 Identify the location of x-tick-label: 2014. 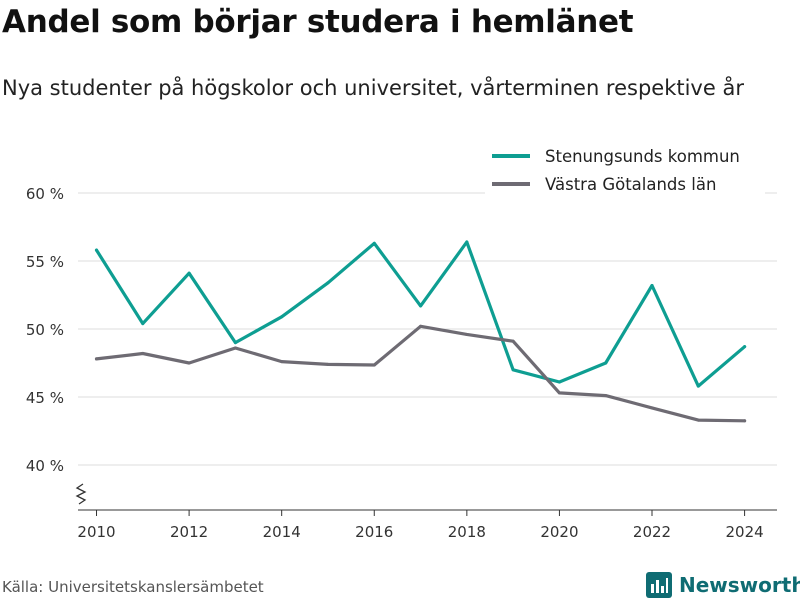
(282, 532).